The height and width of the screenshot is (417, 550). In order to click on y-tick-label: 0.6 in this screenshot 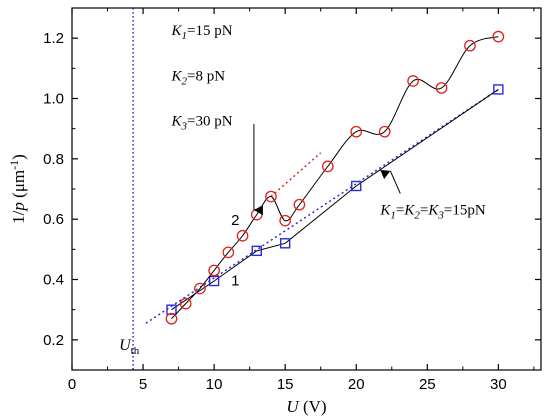, I will do `click(53, 219)`.